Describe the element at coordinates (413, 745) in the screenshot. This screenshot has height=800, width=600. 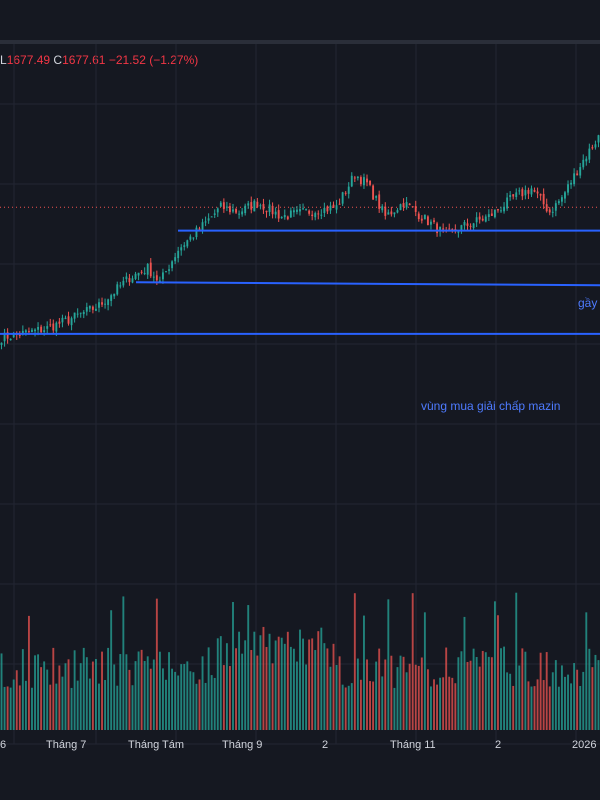
I see `x-tick-label: Tháng 11` at that location.